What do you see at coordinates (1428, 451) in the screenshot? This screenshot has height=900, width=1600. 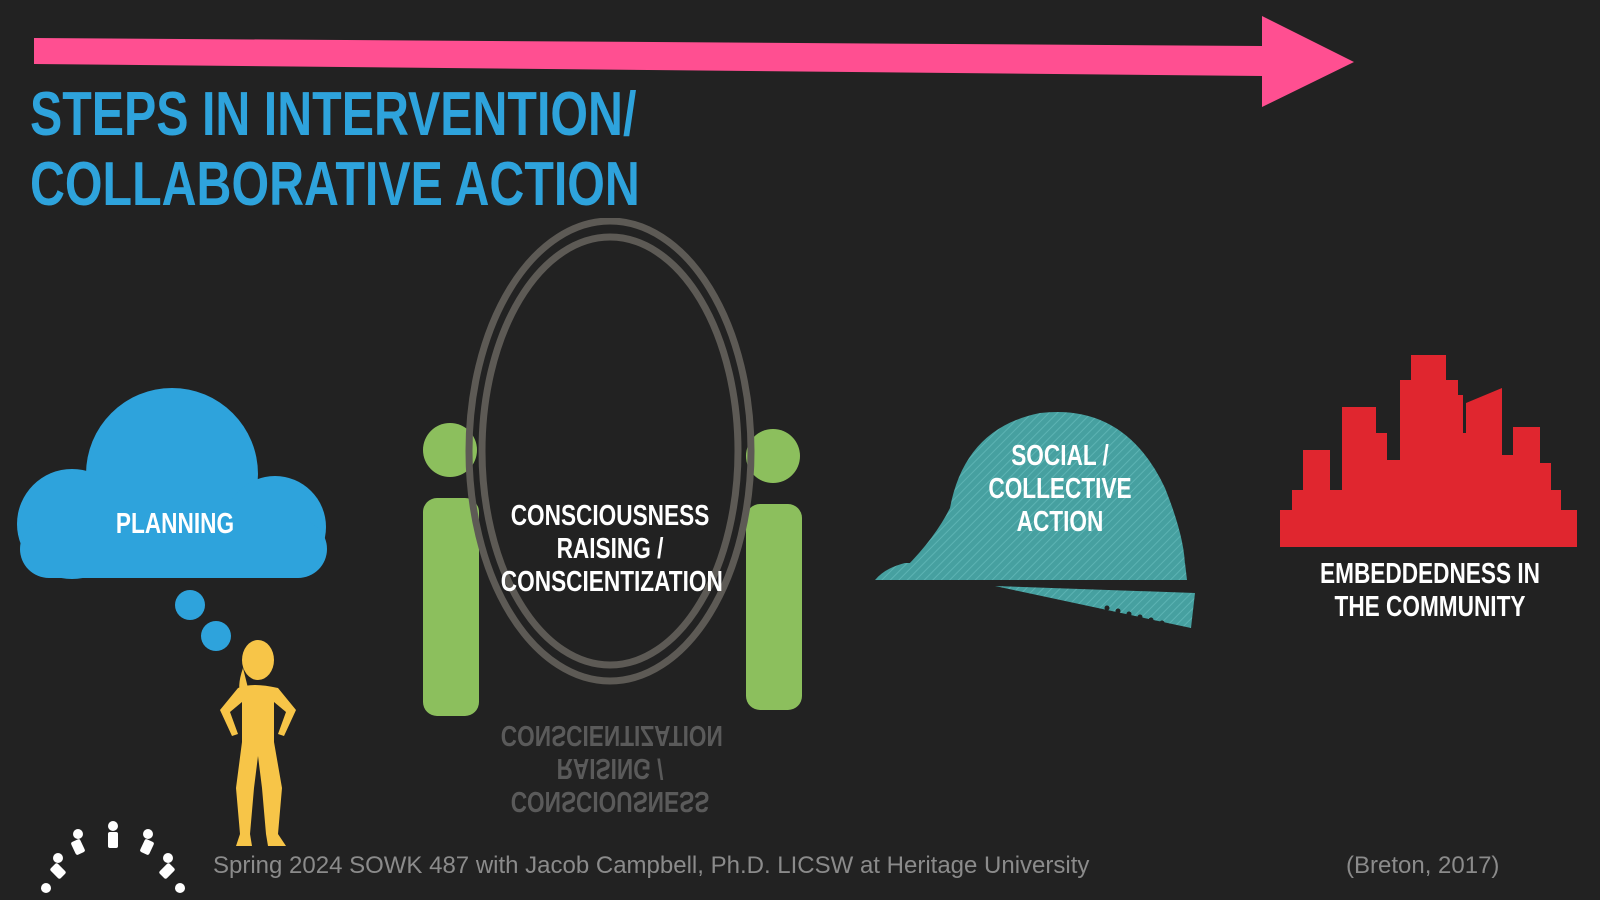 I see `city-skyline-icon` at bounding box center [1428, 451].